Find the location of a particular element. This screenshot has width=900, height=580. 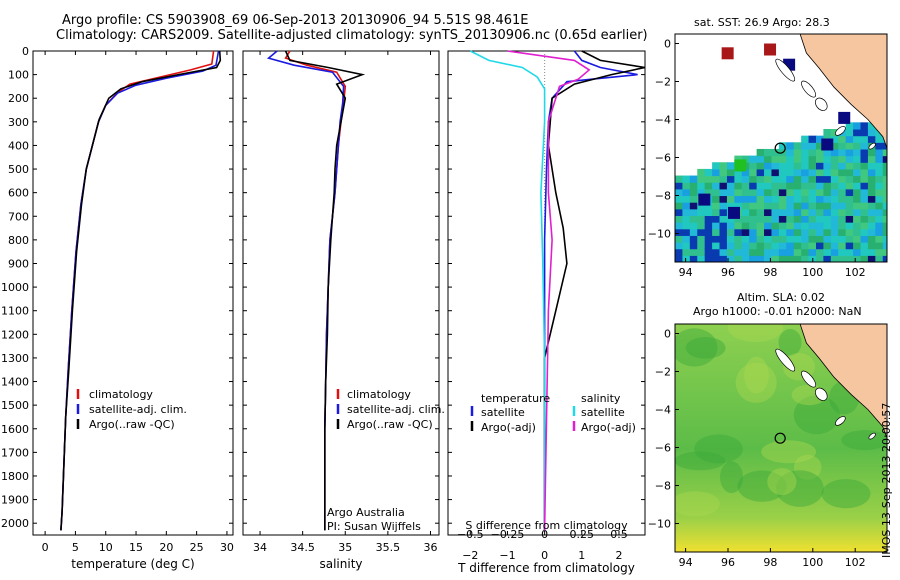

legend-temperature-header: temperature is located at coordinates (515, 398).